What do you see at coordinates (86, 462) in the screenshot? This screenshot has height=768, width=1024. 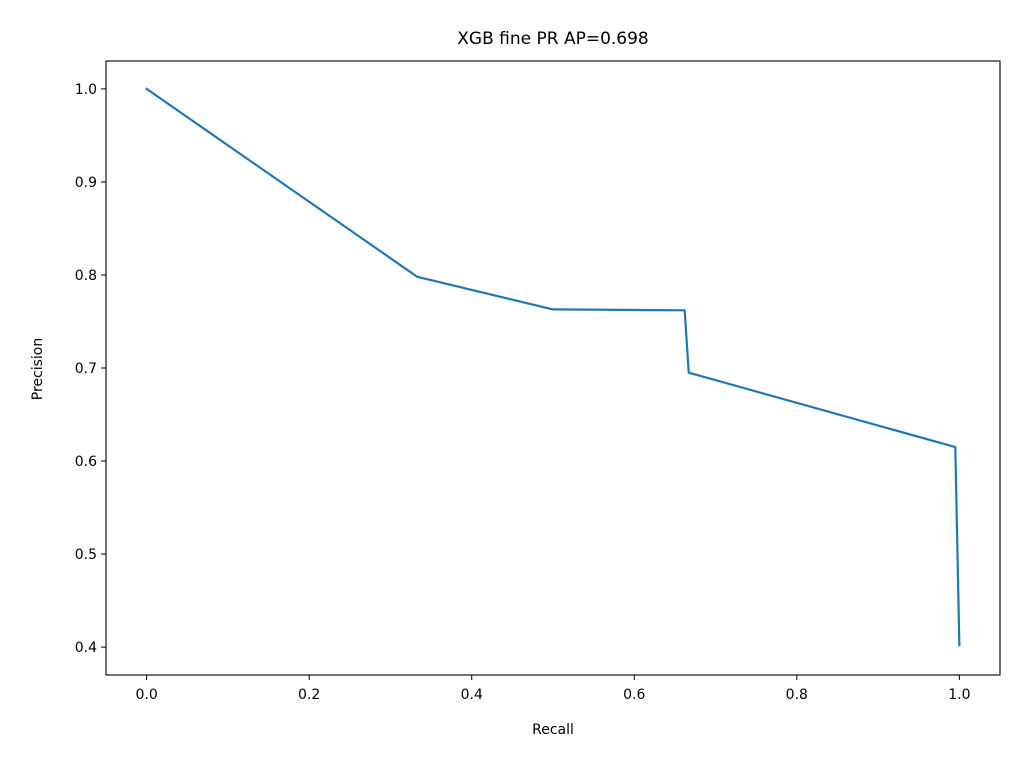 I see `y-tick-label: 0.6` at bounding box center [86, 462].